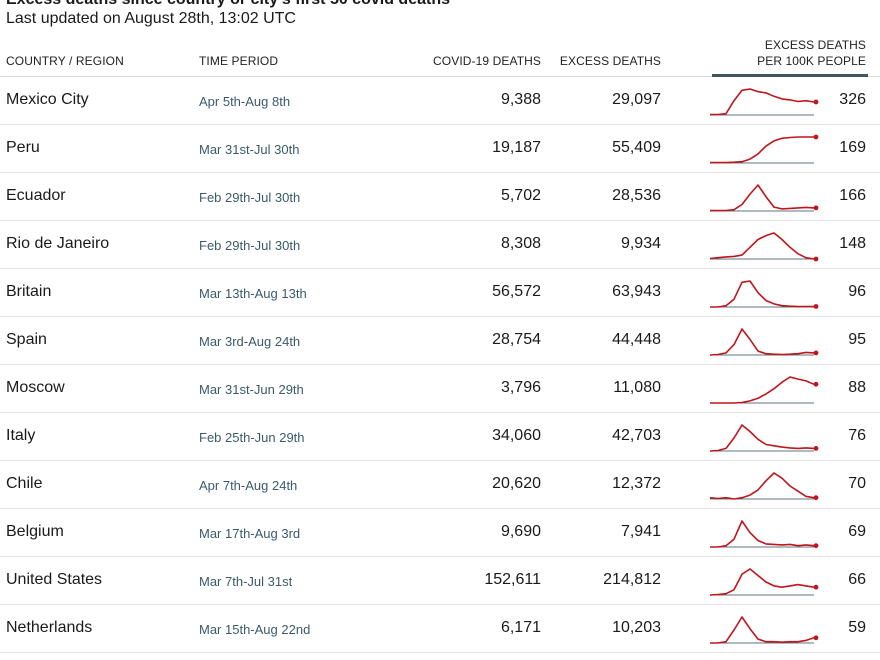 This screenshot has width=880, height=660. What do you see at coordinates (248, 485) in the screenshot?
I see `time-period: Apr 7th-Aug 24th` at bounding box center [248, 485].